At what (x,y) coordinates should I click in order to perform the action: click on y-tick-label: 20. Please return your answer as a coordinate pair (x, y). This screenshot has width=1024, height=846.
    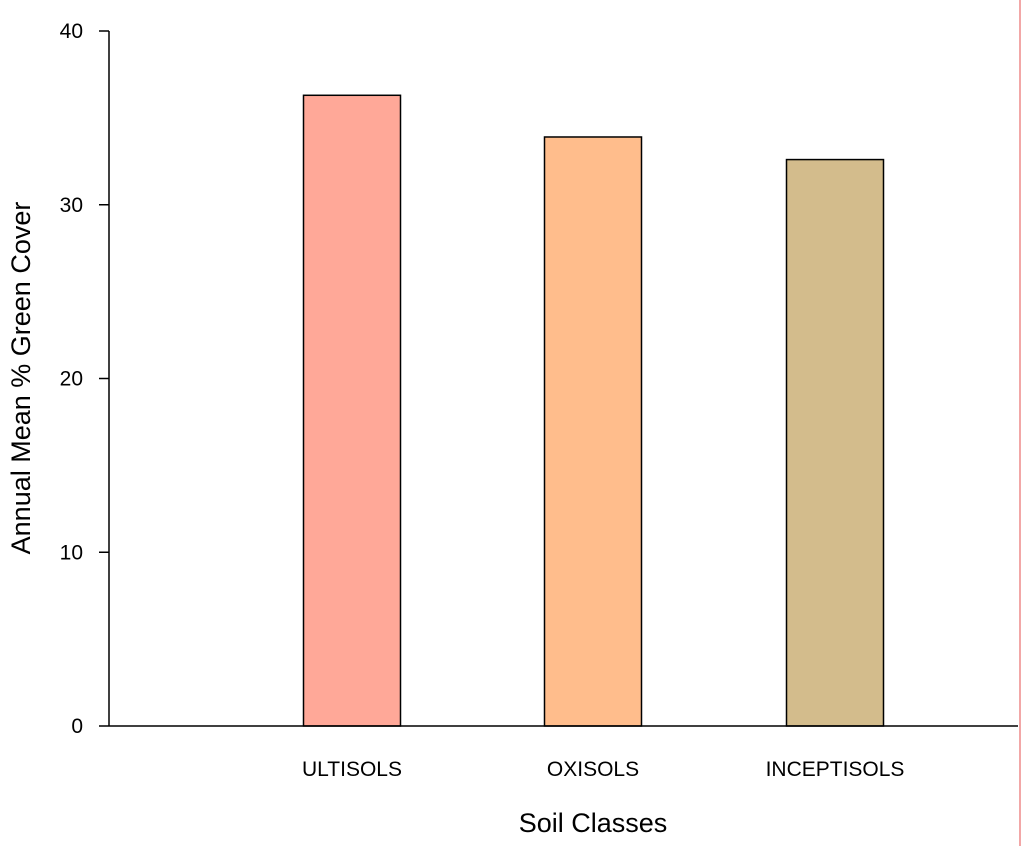
    Looking at the image, I should click on (71, 379).